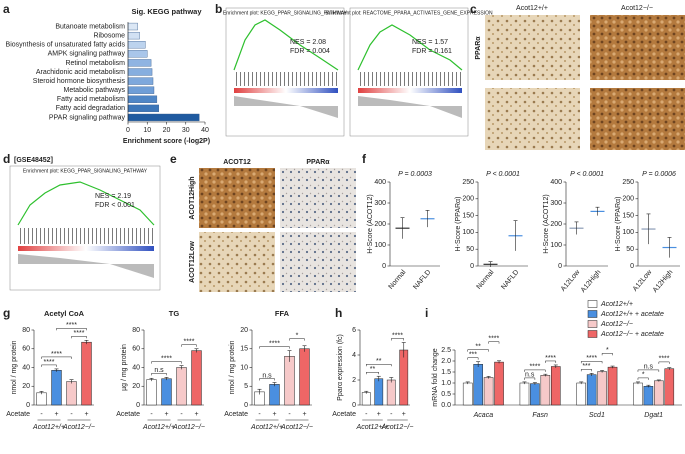  I want to click on y-tick-label: 1.0, so click(446, 383).